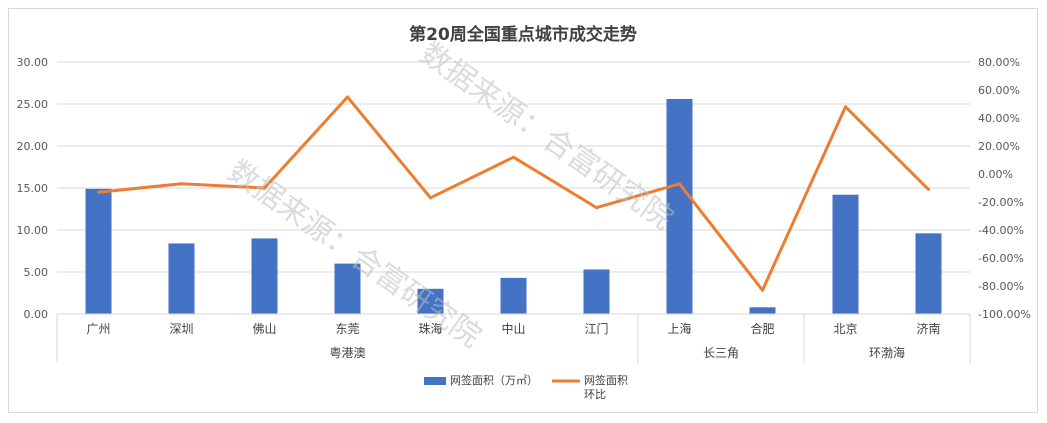  Describe the element at coordinates (546, 136) in the screenshot. I see `watermark-text-1: 数据来源：合富研究院` at that location.